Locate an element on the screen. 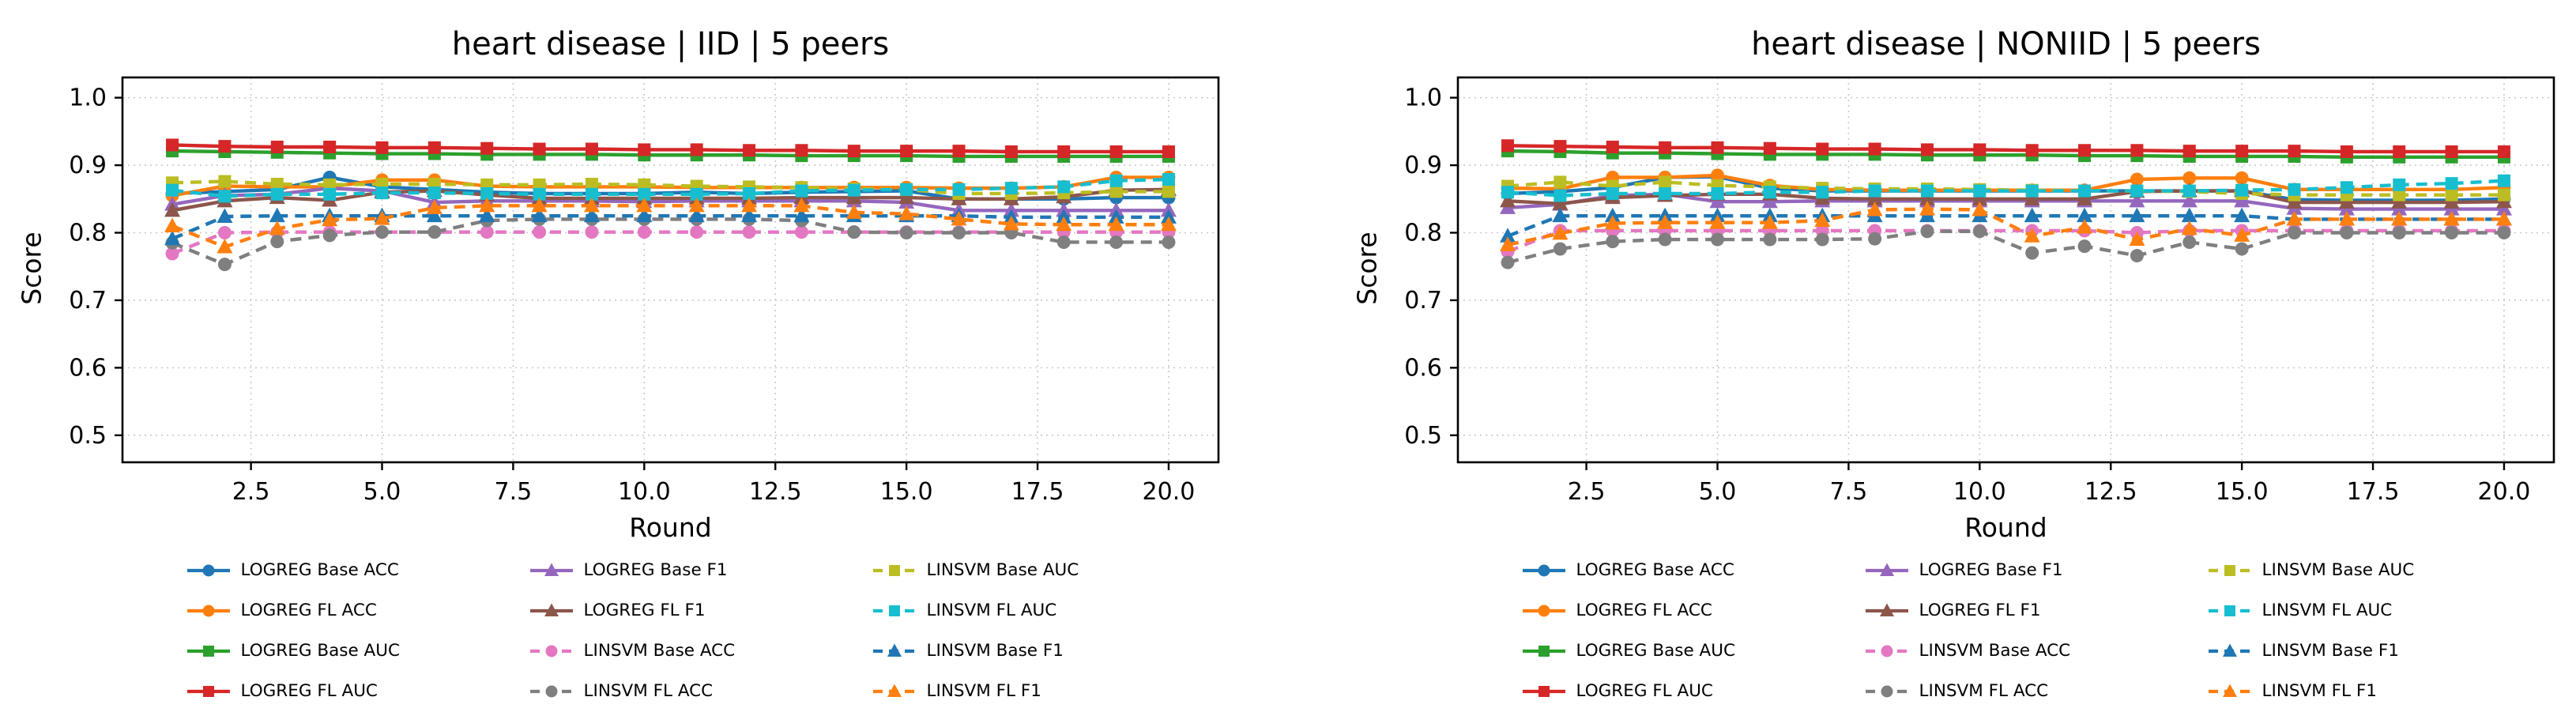 This screenshot has height=727, width=2576. legend-item-linsvm-fl-auc: LINSVM FL AUC is located at coordinates (2349, 610).